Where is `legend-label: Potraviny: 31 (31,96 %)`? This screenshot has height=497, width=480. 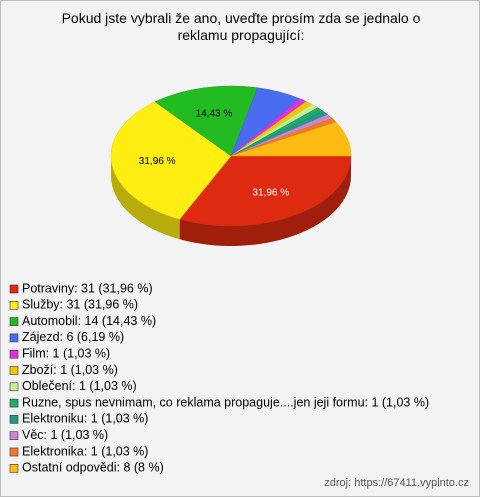 legend-label: Potraviny: 31 (31,96 %) is located at coordinates (87, 288).